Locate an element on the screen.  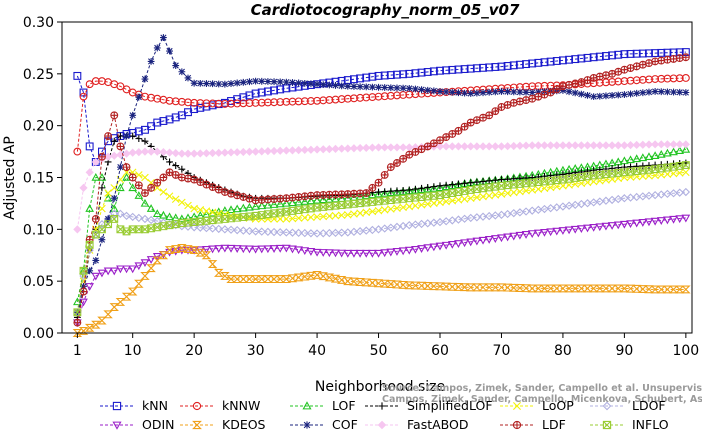
data-point-ldf is located at coordinates (384, 175).